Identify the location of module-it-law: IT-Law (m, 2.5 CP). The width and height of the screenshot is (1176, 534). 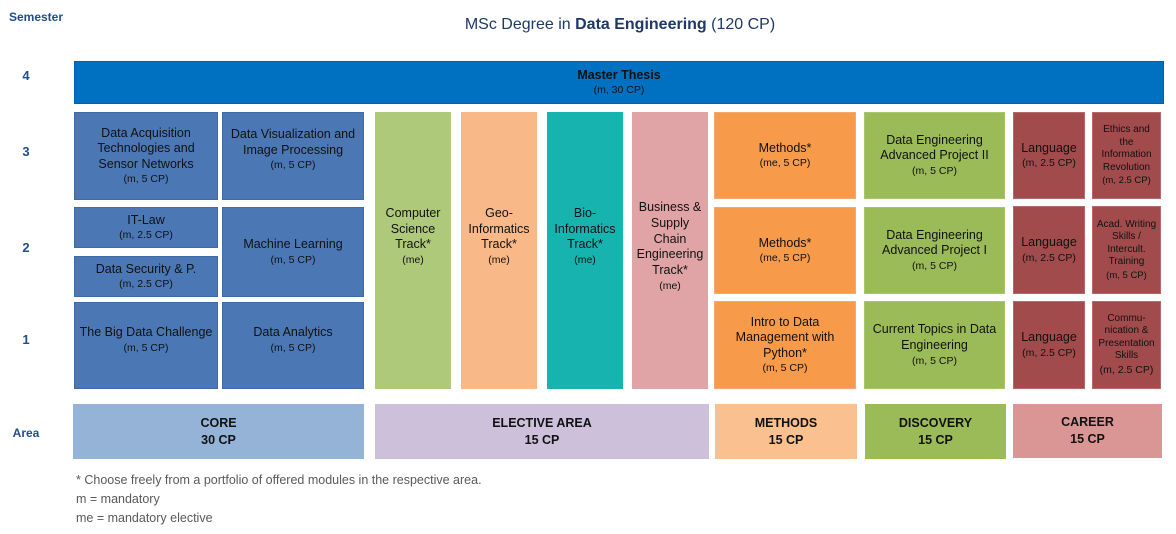
(146, 227).